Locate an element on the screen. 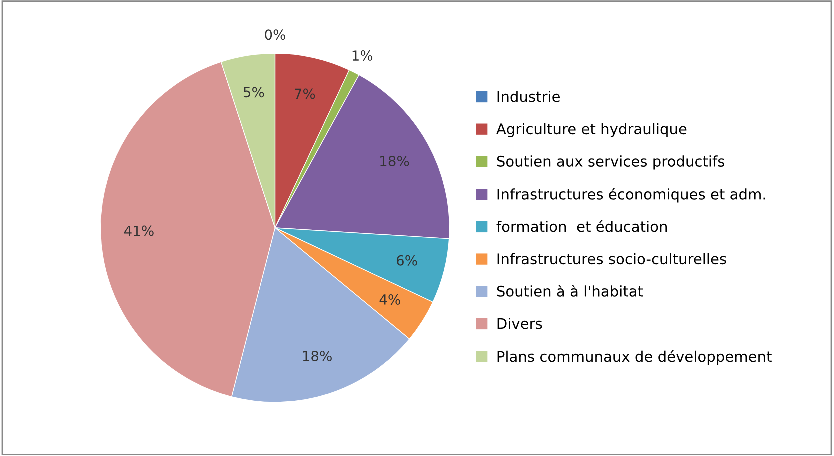  data-label: 5% is located at coordinates (254, 92).